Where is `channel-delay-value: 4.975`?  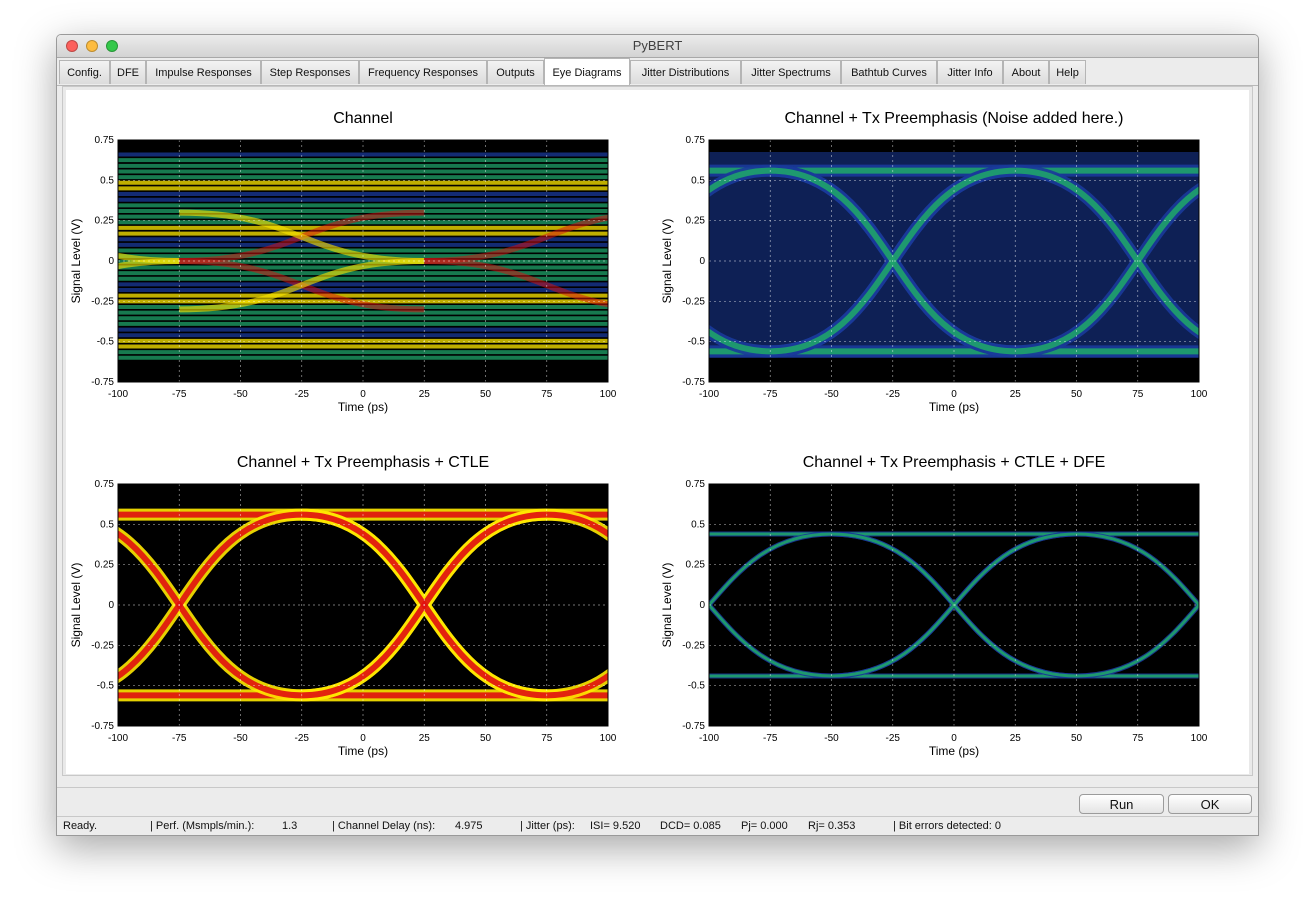 channel-delay-value: 4.975 is located at coordinates (469, 826).